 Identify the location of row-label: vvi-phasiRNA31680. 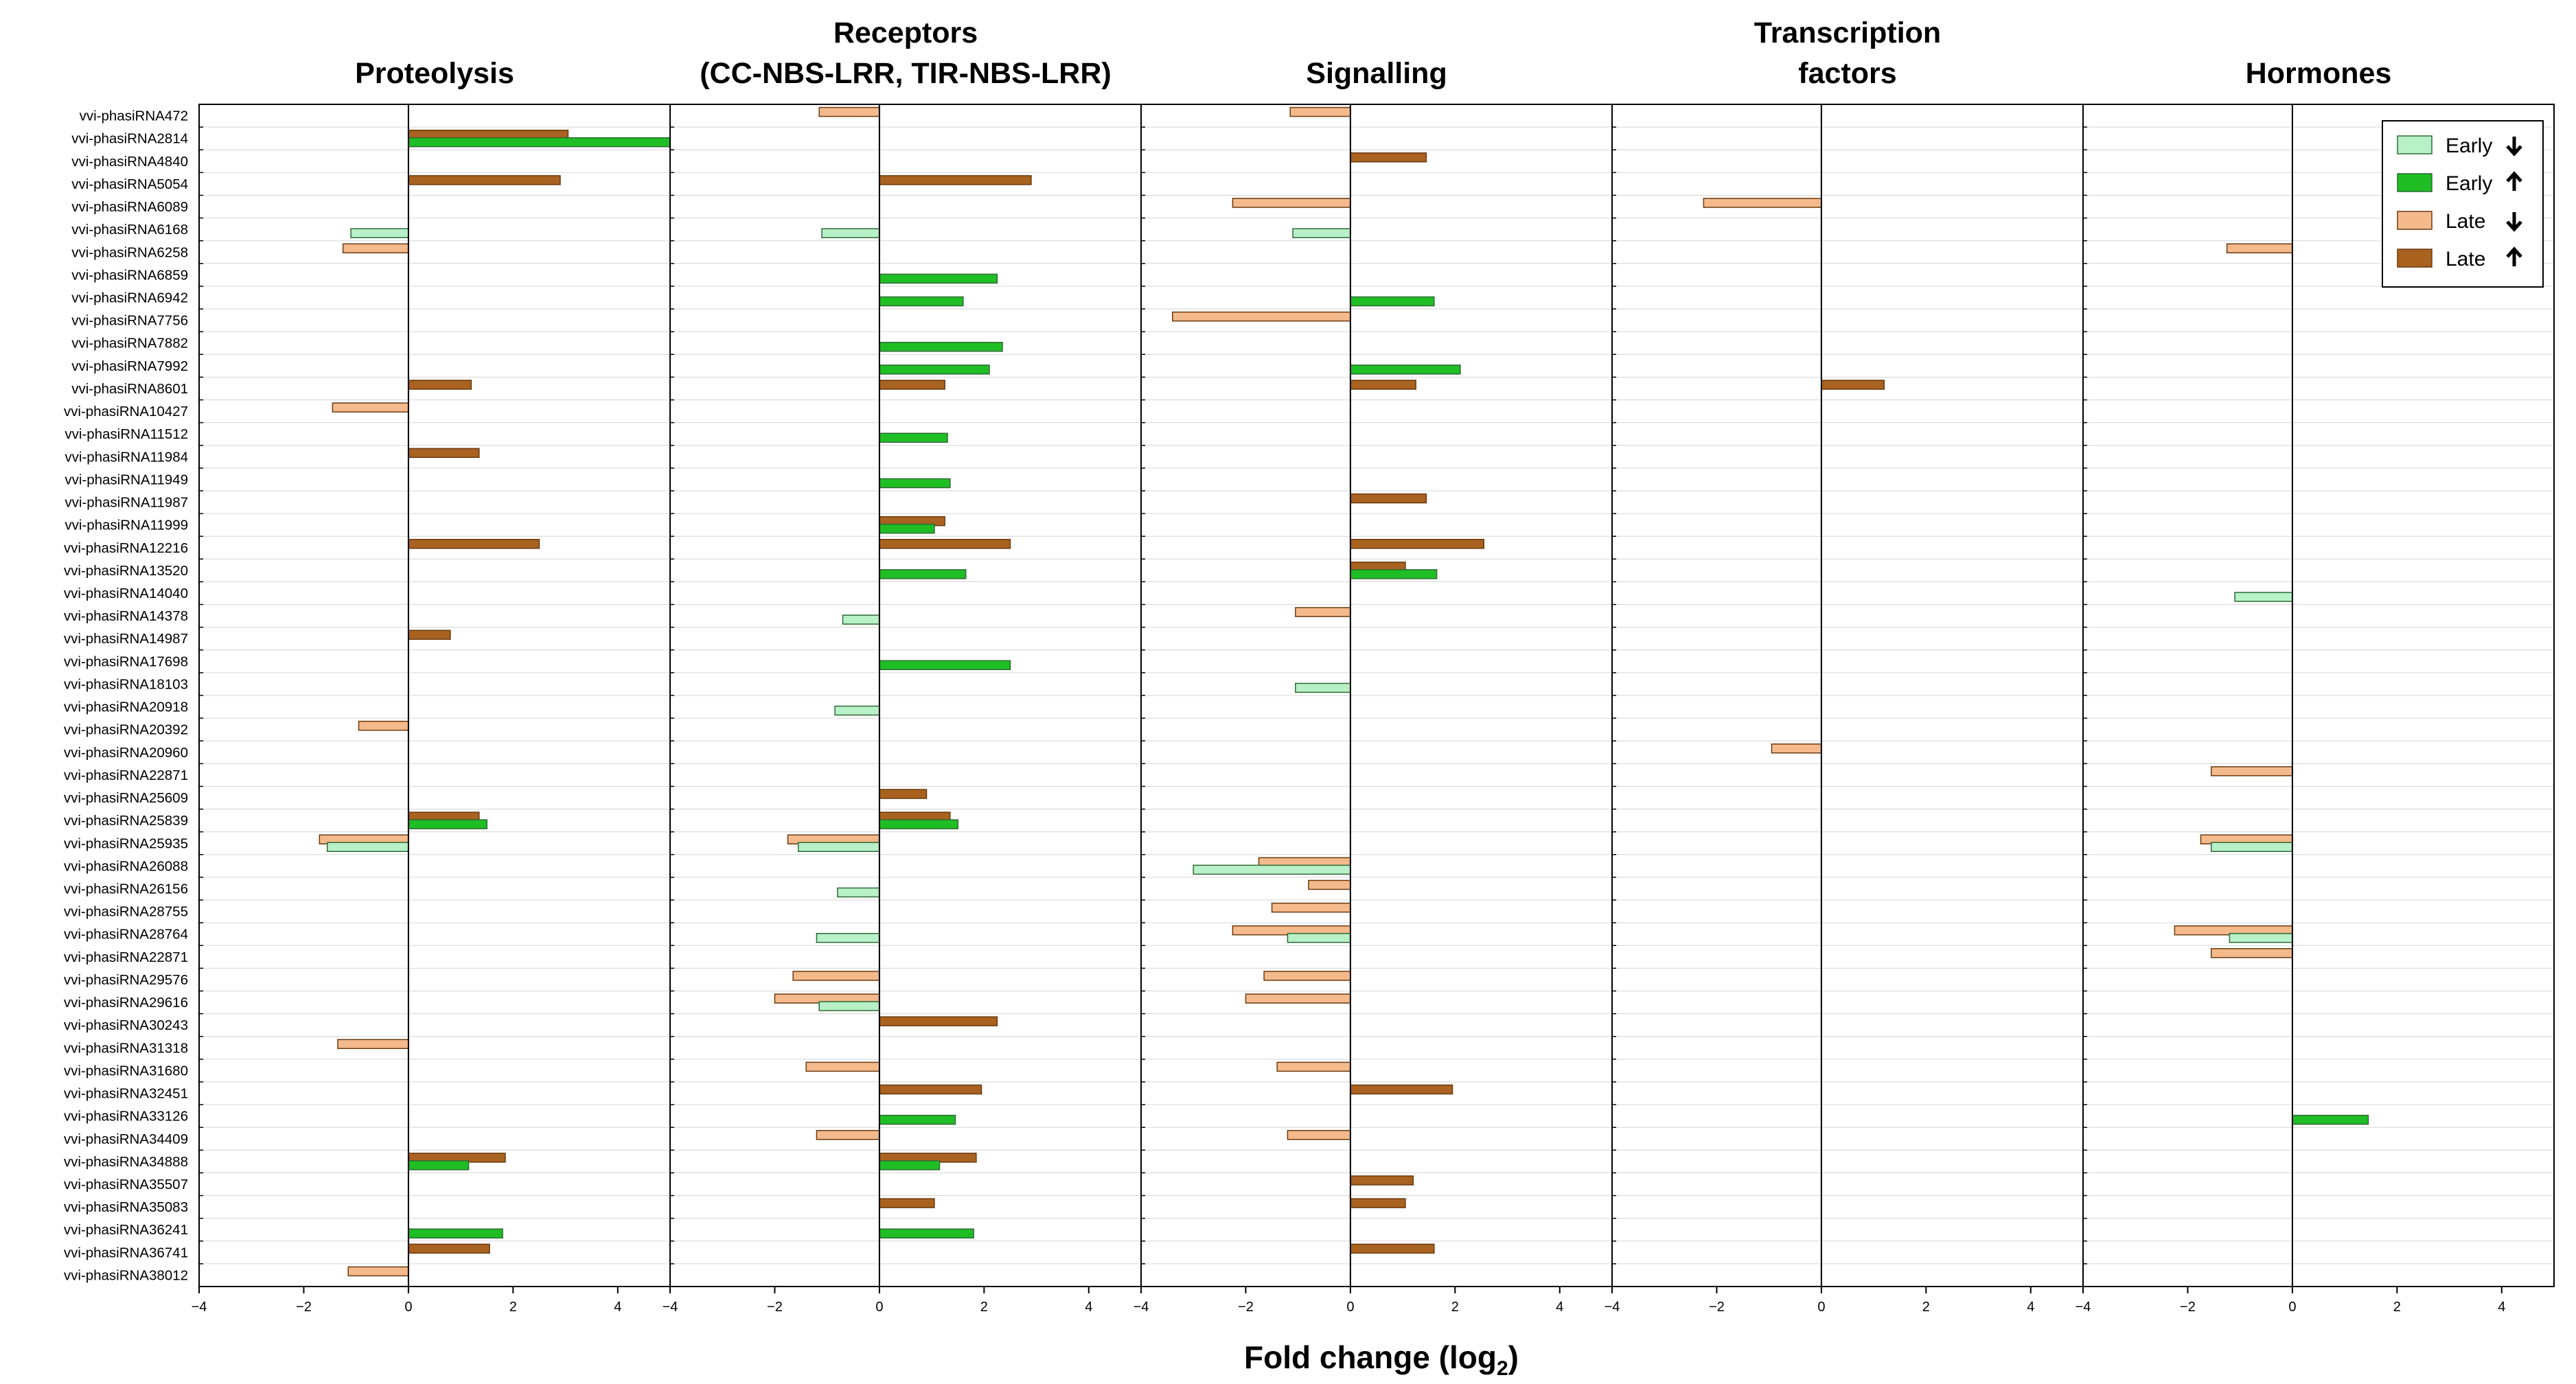
(126, 1071).